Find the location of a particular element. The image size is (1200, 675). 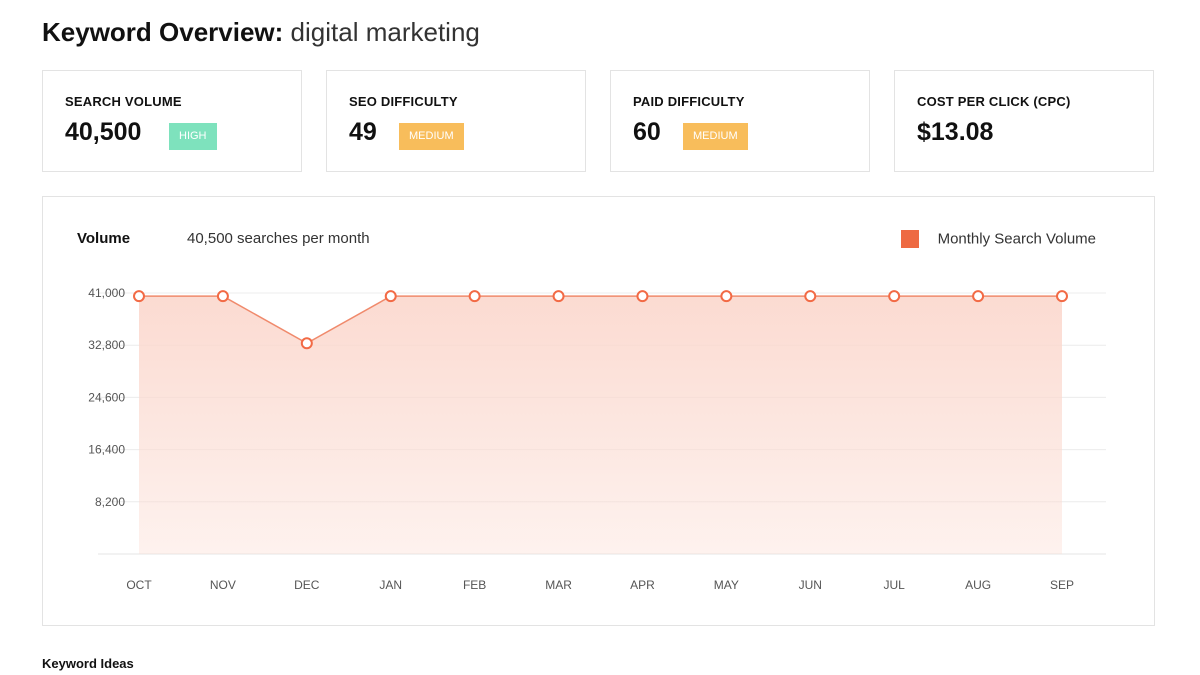

x-tick-label: FEB is located at coordinates (474, 585).